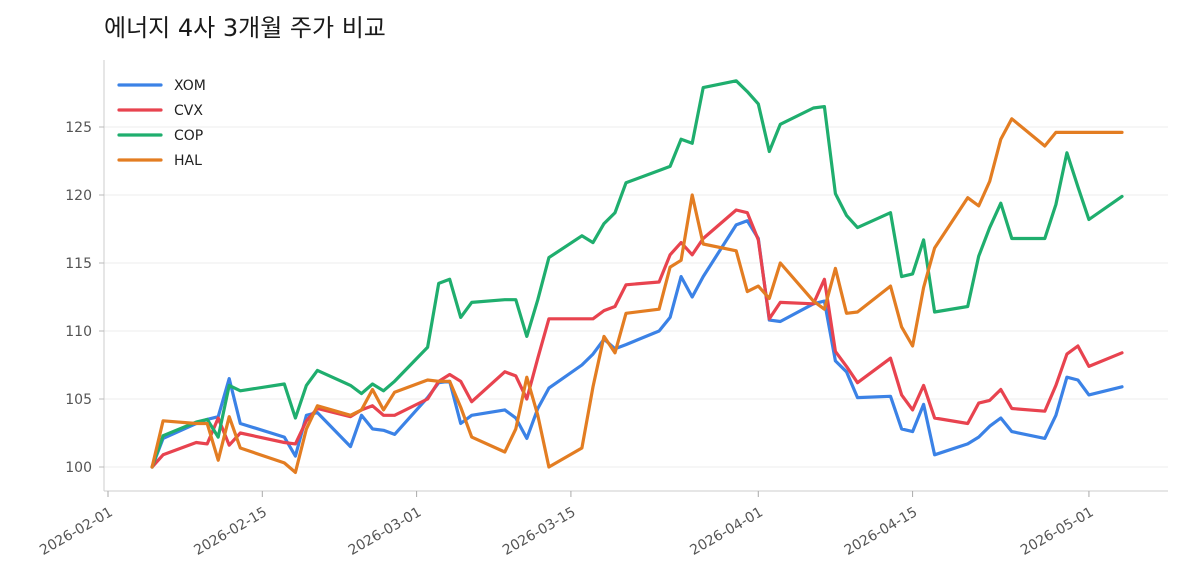  I want to click on legend-label-xom: XOM, so click(190, 86).